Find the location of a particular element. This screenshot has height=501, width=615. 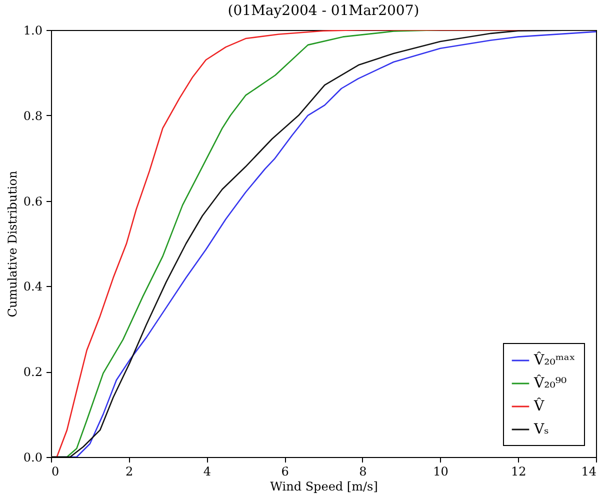

legend-label: V̂₂₀⁹⁰ is located at coordinates (550, 383).